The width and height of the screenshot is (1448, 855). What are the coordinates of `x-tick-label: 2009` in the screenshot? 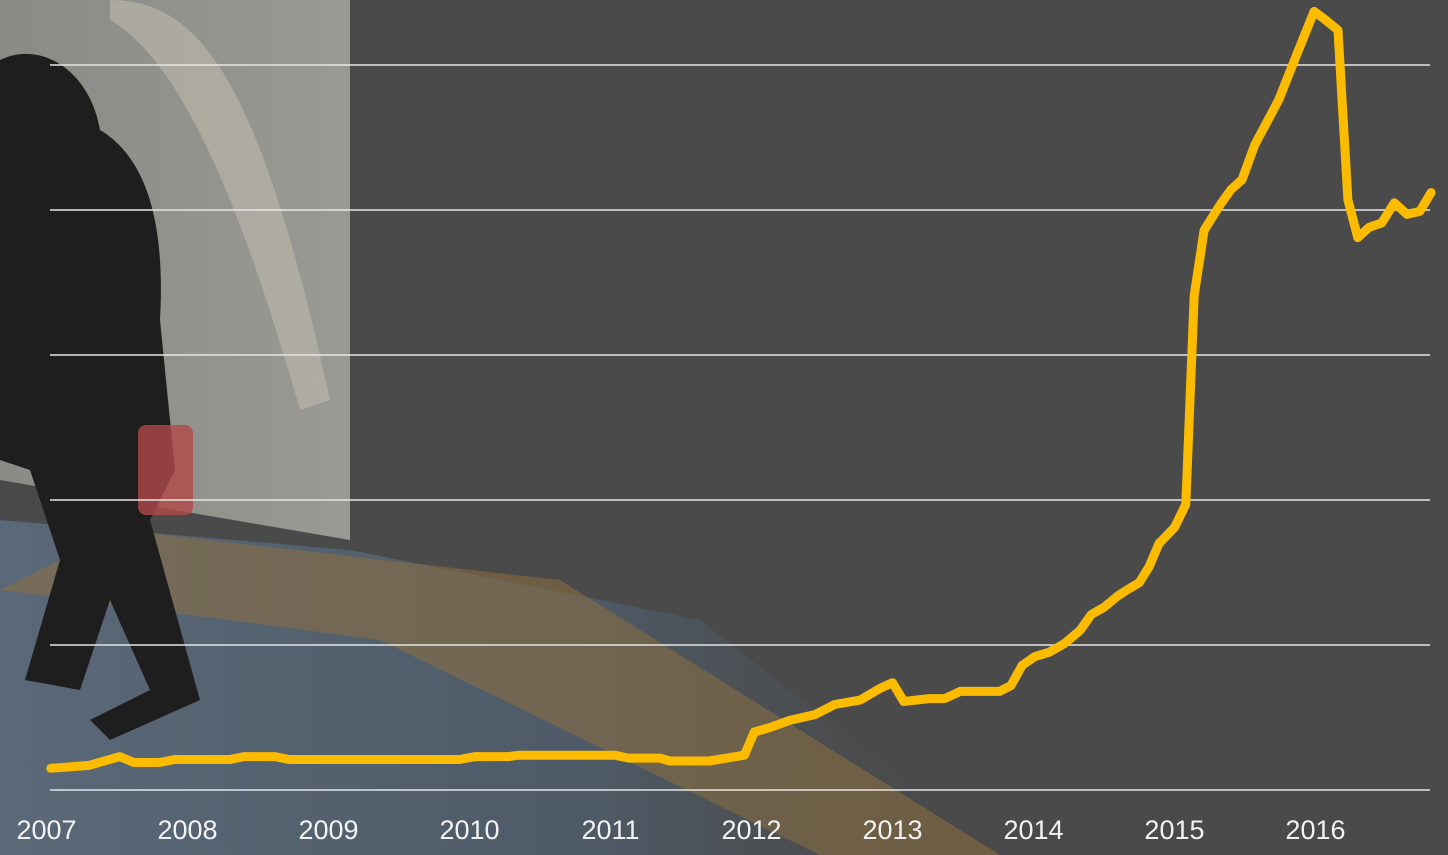 It's located at (328, 830).